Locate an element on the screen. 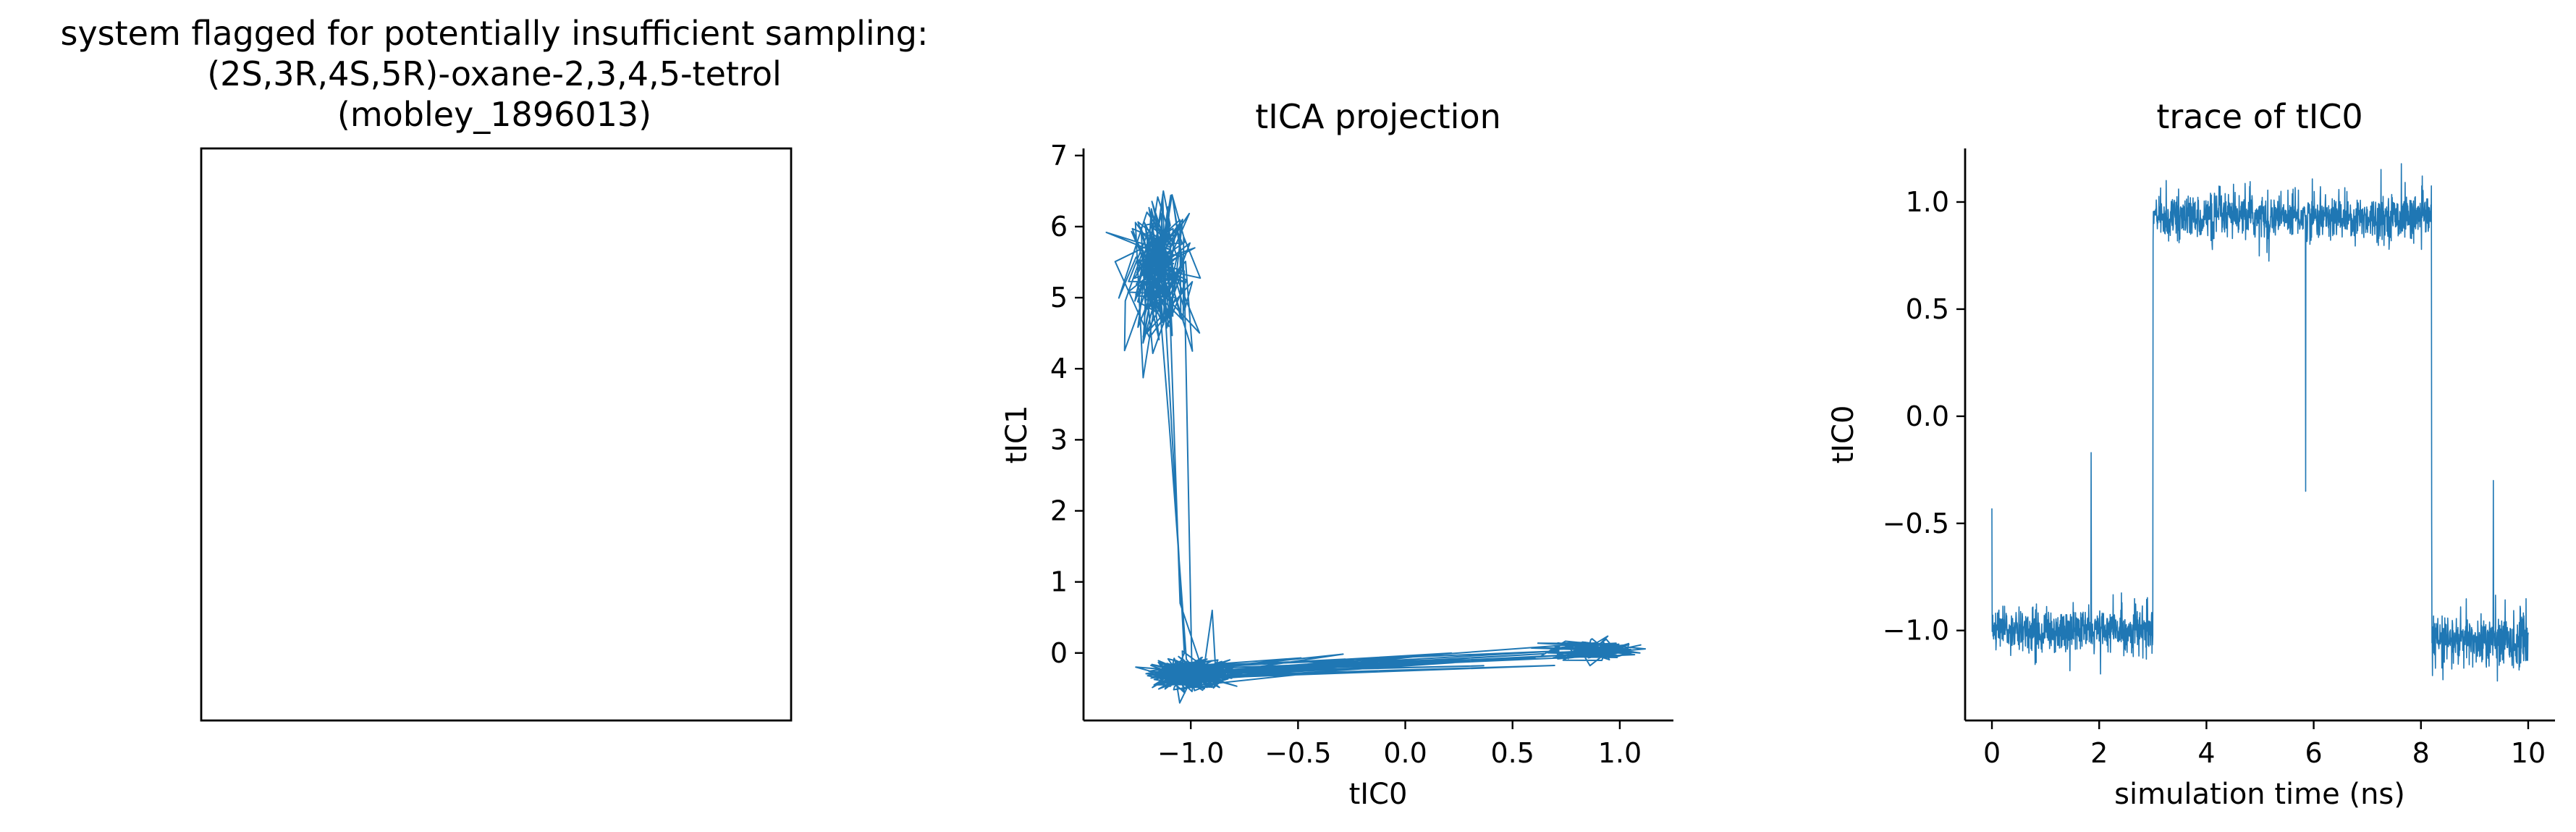 This screenshot has height=832, width=2576. tica-projection-x-label: tIC0 is located at coordinates (1378, 794).